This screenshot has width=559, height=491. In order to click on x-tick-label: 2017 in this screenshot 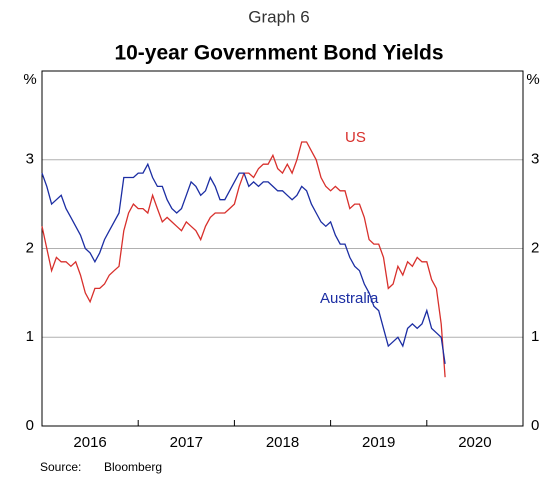, I will do `click(186, 442)`.